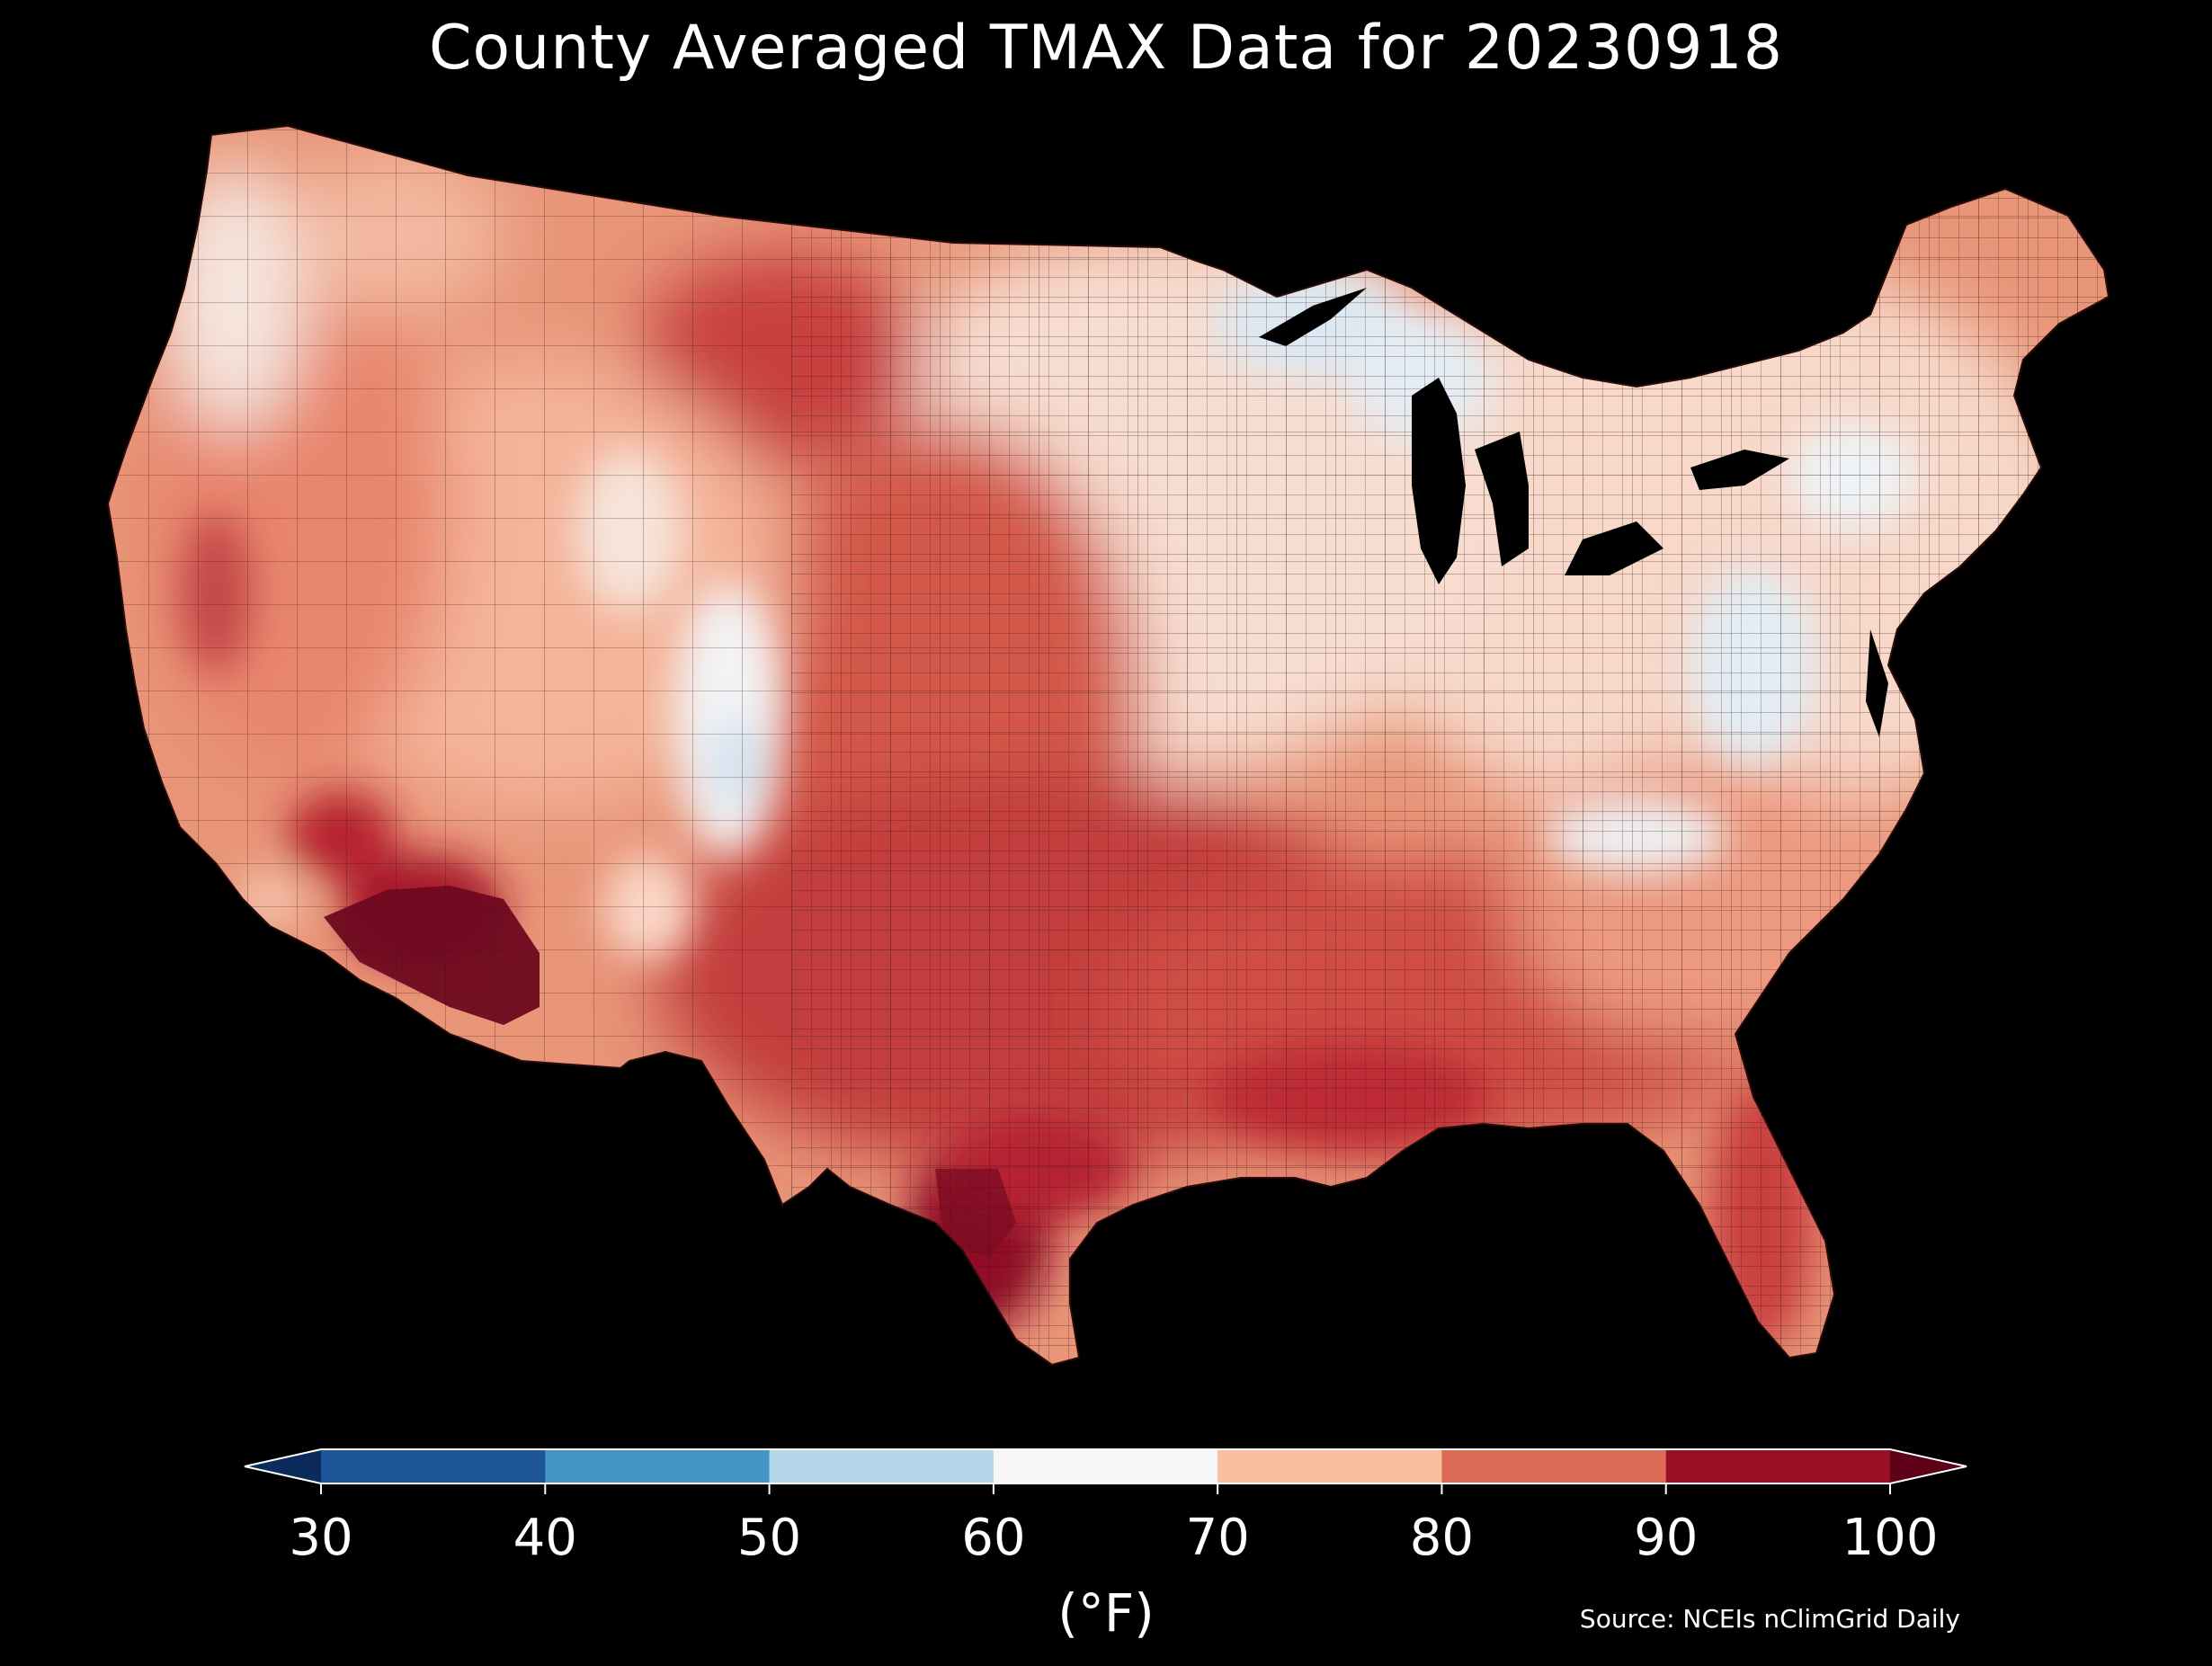  What do you see at coordinates (1442, 1538) in the screenshot?
I see `colorbar-tick-label: 80` at bounding box center [1442, 1538].